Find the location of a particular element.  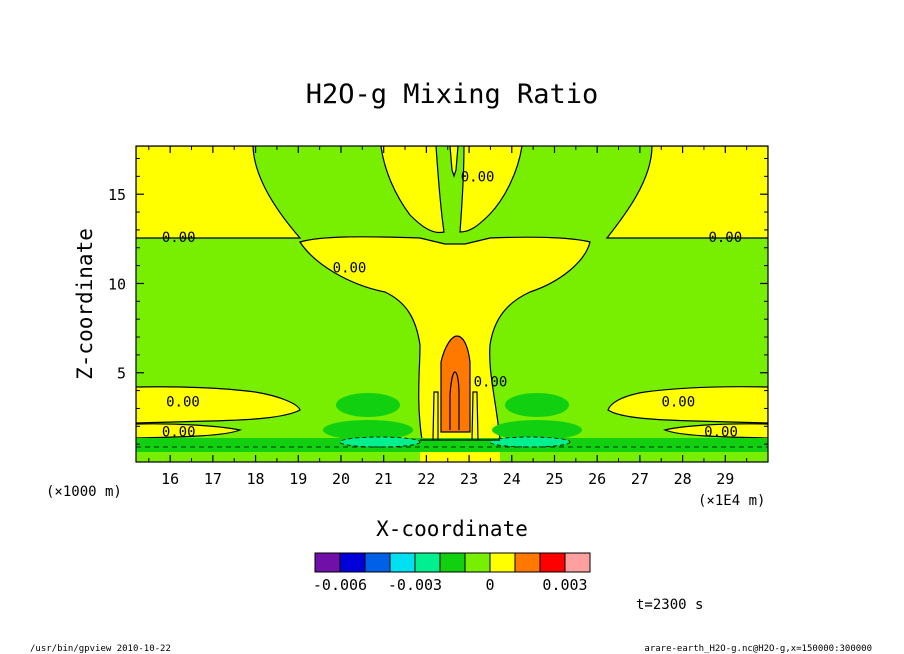

y-tick-label: 15 is located at coordinates (117, 195).